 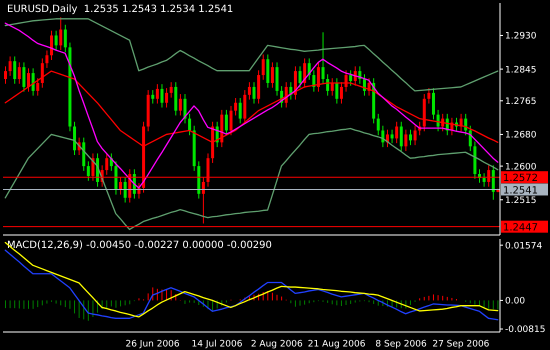 What do you see at coordinates (152, 344) in the screenshot?
I see `x-tick-label: 26 Jun 2006` at bounding box center [152, 344].